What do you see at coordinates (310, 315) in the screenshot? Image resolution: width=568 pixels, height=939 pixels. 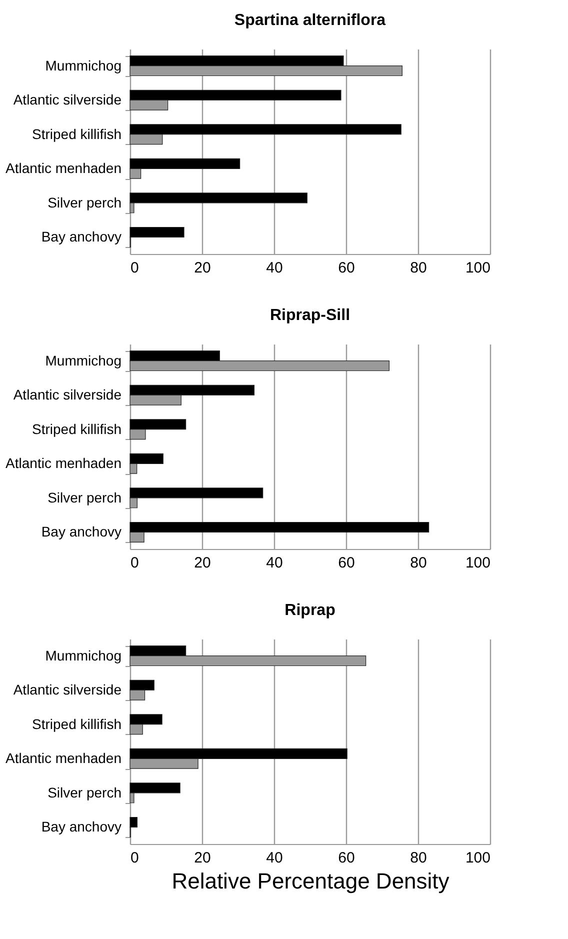 I see `chart-title: Riprap-Sill` at bounding box center [310, 315].